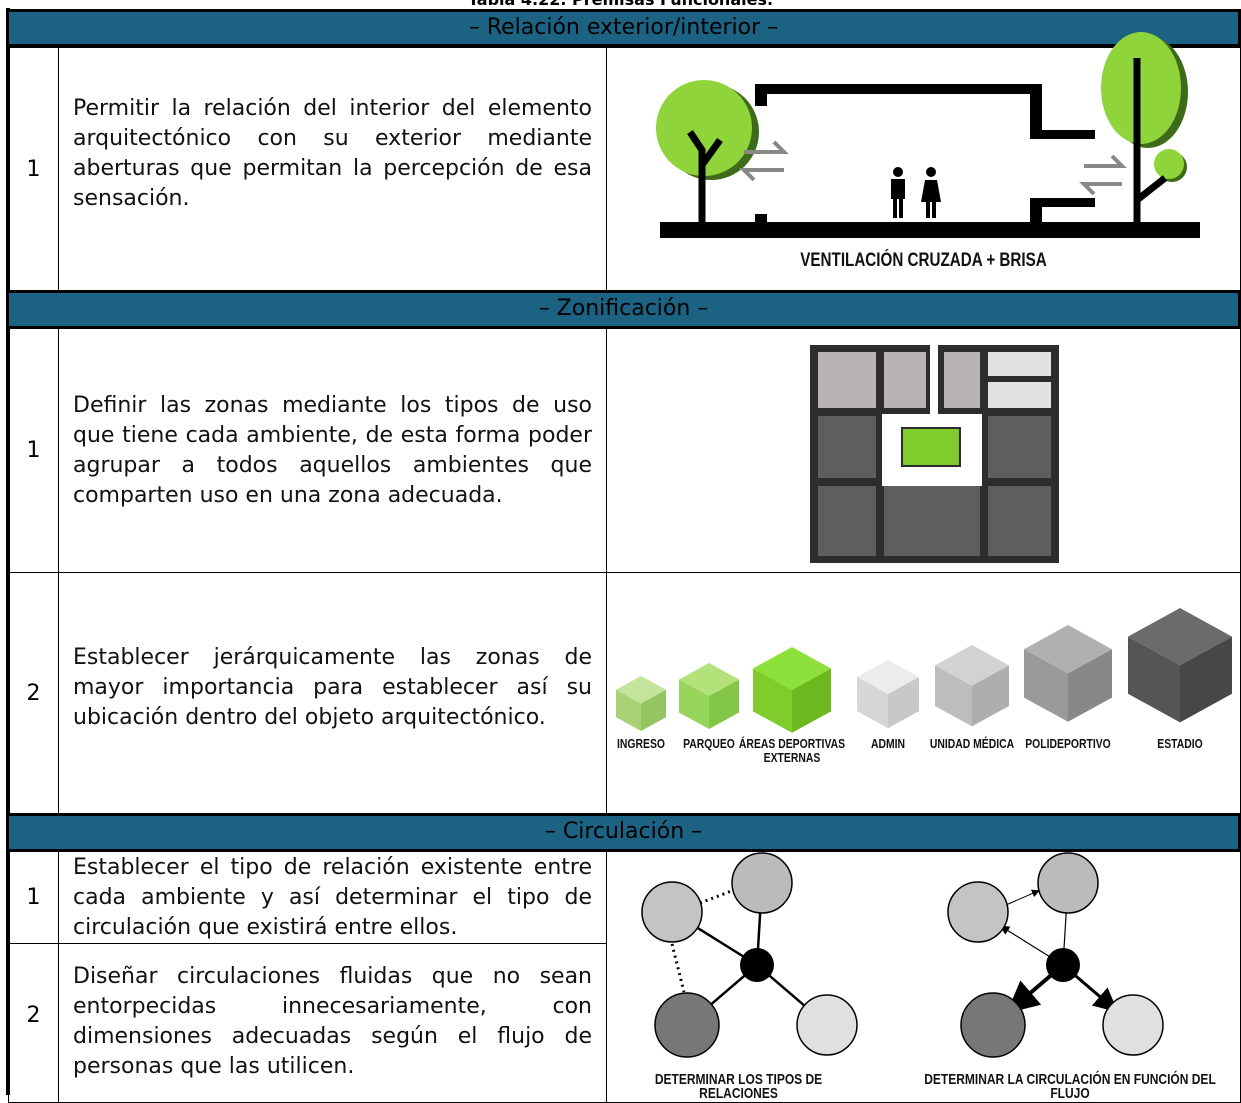  Describe the element at coordinates (623, 28) in the screenshot. I see `section-header: – Relación exterior/interior –` at that location.